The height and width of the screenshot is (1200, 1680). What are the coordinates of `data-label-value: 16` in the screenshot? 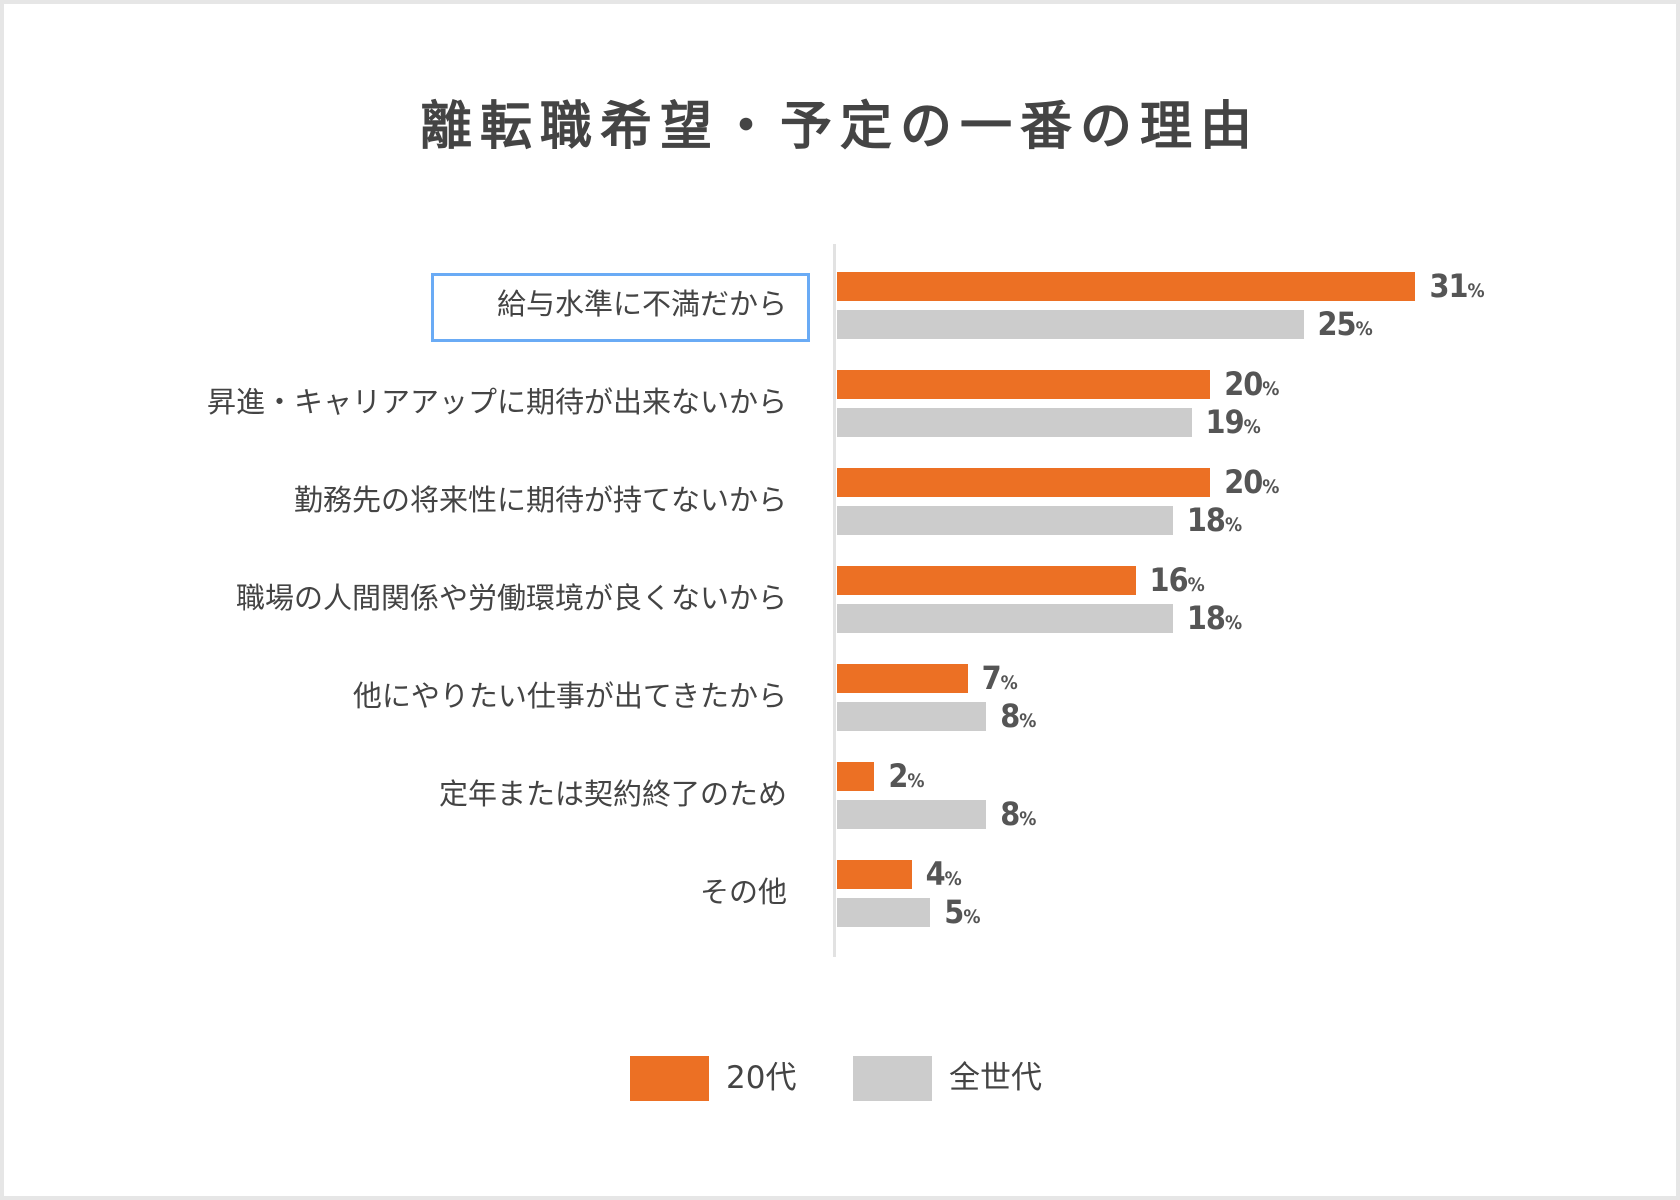 It's located at (1169, 580).